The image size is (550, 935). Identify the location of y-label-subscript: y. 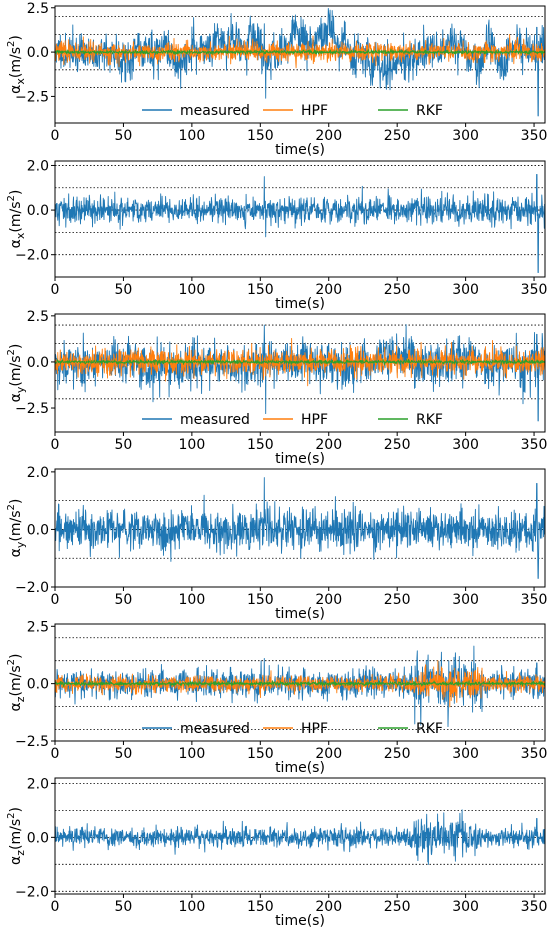
(20, 389).